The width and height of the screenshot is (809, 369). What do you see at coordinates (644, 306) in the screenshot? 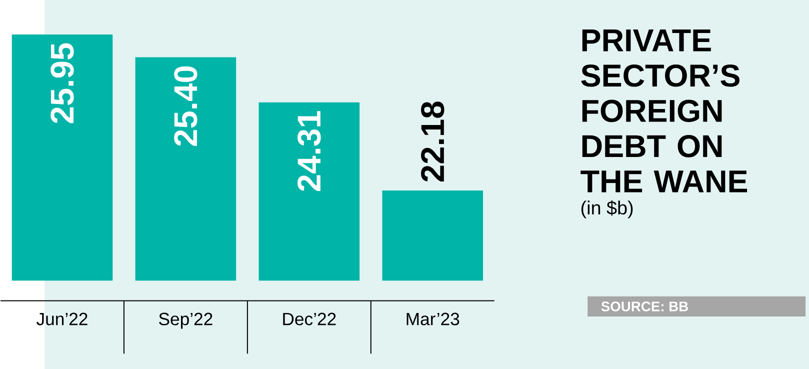
I see `source-note: SOURCE: BB` at bounding box center [644, 306].